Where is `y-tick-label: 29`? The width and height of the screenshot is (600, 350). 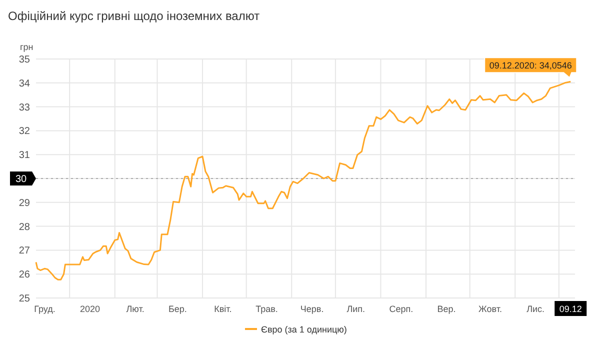 y-tick-label: 29 is located at coordinates (24, 203).